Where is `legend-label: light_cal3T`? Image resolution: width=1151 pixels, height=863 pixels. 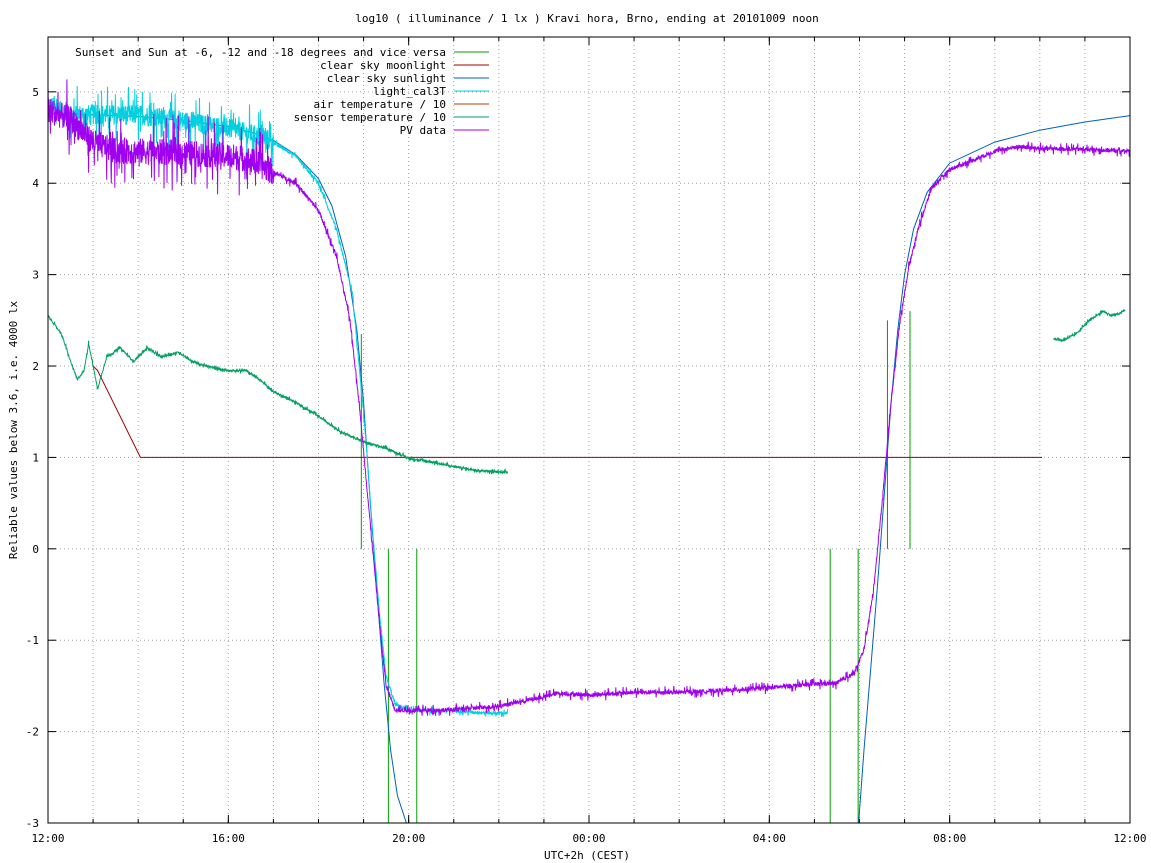
legend-label: light_cal3T is located at coordinates (409, 91).